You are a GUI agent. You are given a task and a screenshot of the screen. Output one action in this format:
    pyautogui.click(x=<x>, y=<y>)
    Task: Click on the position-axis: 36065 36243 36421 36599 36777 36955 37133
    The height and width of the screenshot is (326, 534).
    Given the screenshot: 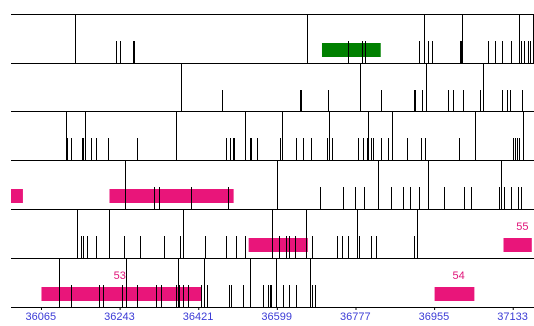 What is the action you would take?
    pyautogui.click(x=267, y=316)
    